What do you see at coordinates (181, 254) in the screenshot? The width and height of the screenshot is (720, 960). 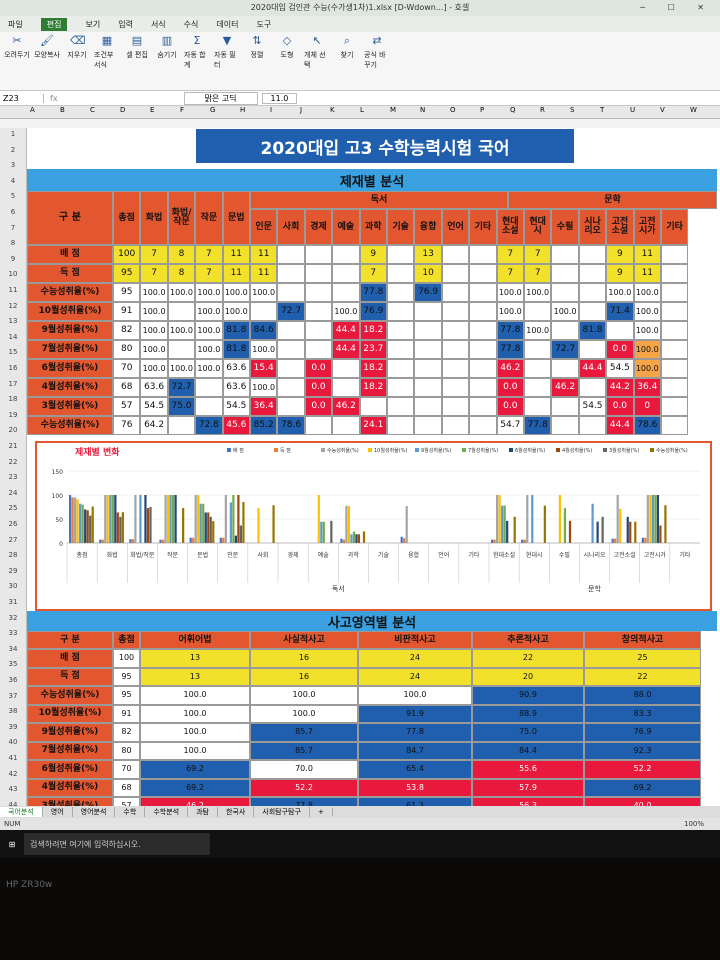 I see `table-cell: 8` at bounding box center [181, 254].